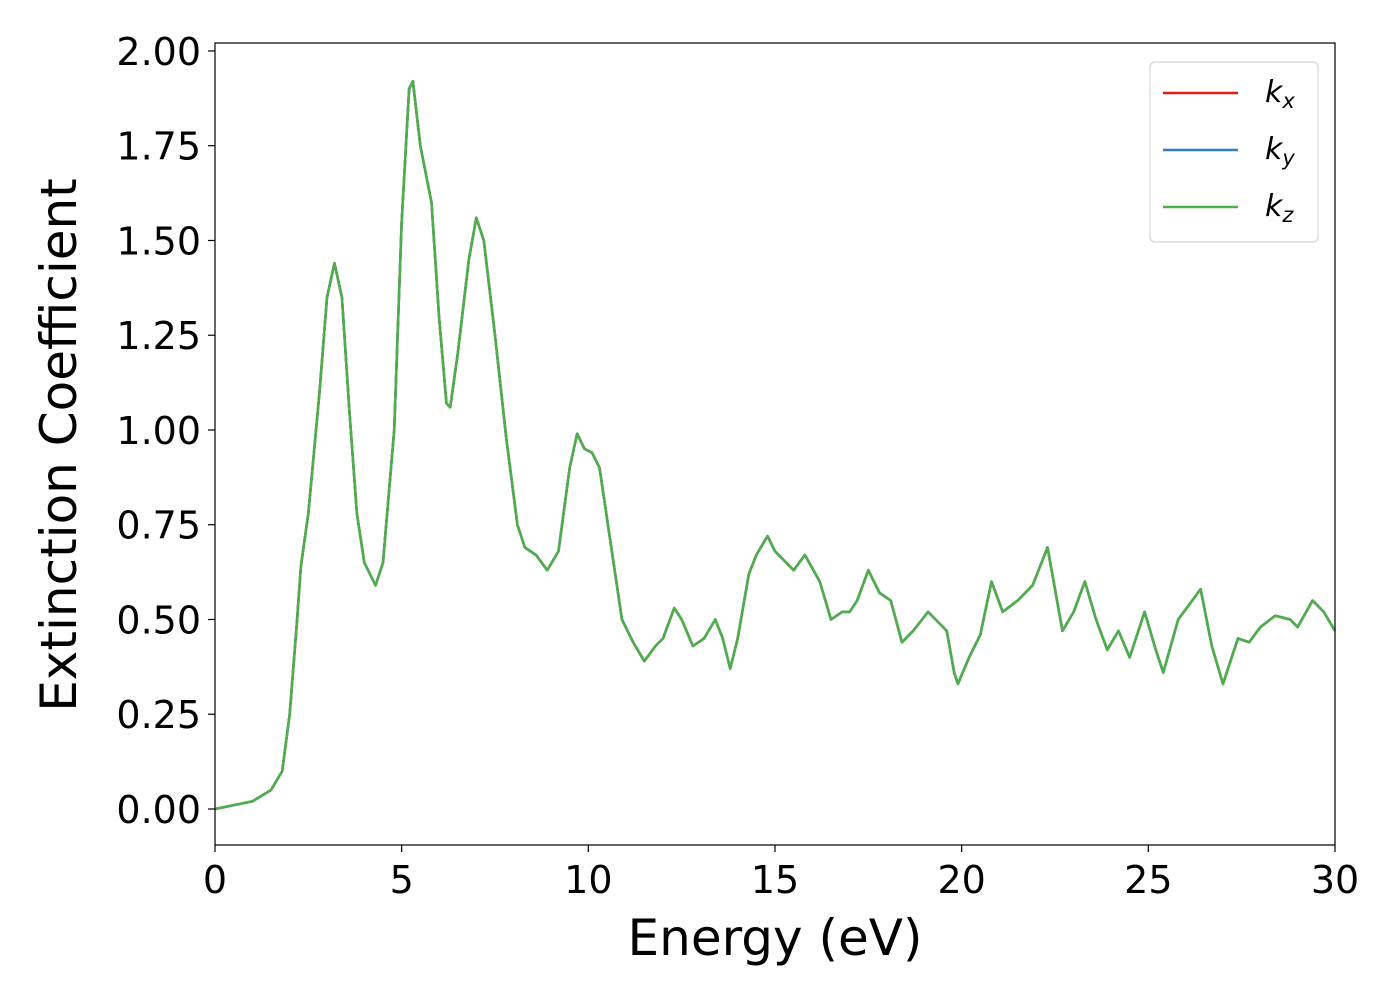  What do you see at coordinates (158, 810) in the screenshot?
I see `y-tick-label: 0.00` at bounding box center [158, 810].